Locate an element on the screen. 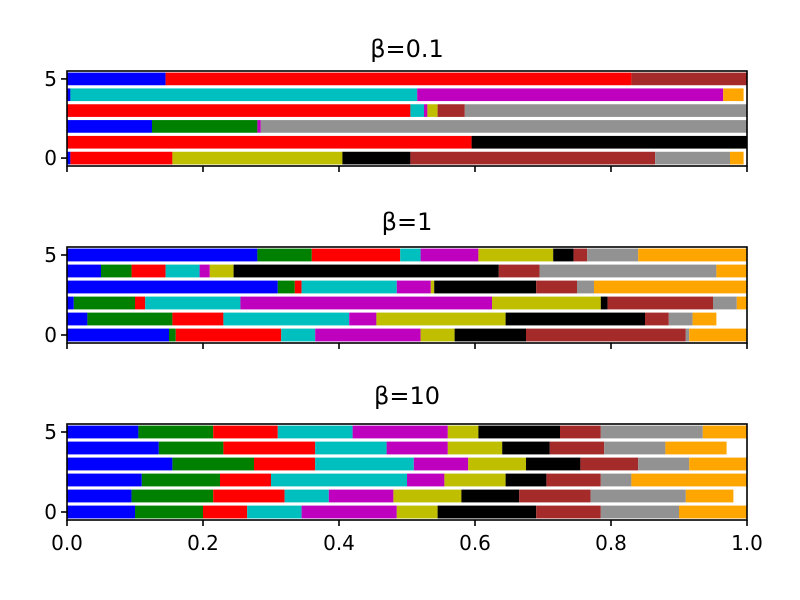 This screenshot has height=600, width=800. y-tick-label: 0 is located at coordinates (50, 335).